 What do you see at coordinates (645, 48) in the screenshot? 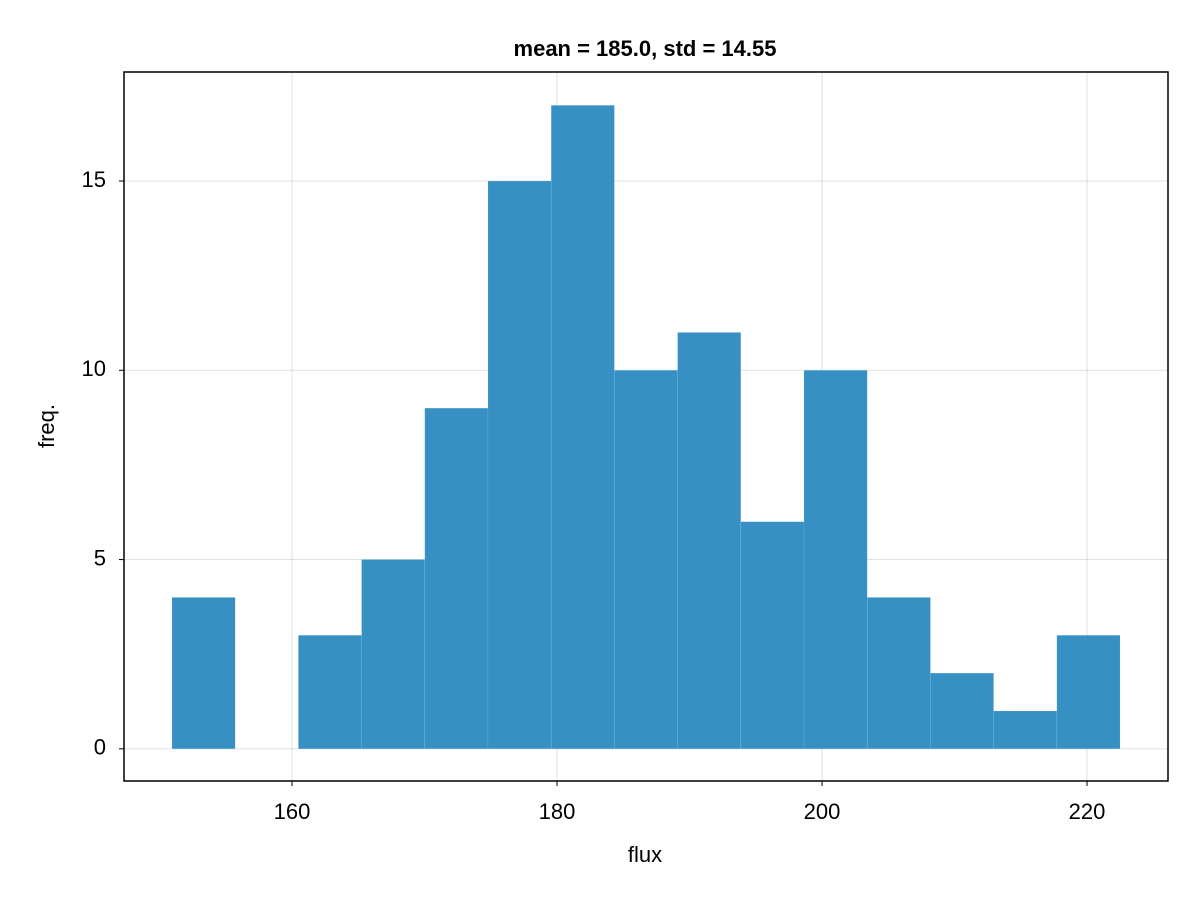
I see `chart-title: mean = 185.0, std = 14.55` at bounding box center [645, 48].